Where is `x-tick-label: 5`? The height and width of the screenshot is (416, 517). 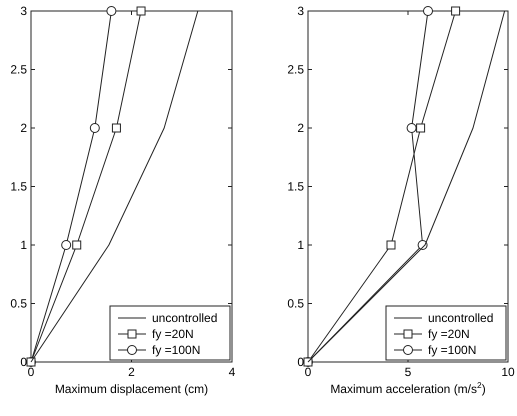
x-tick-label: 5 is located at coordinates (408, 372).